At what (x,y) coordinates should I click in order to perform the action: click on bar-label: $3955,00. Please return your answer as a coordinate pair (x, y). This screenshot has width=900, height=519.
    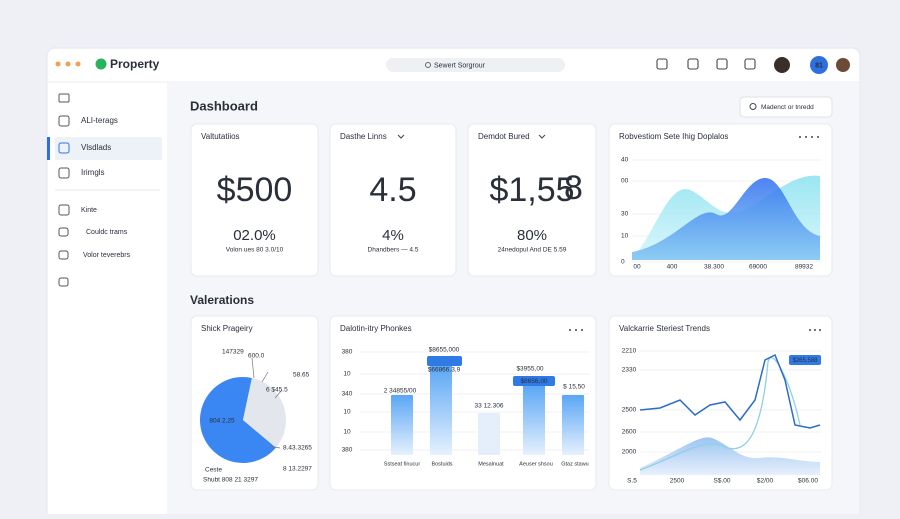
    Looking at the image, I should click on (529, 369).